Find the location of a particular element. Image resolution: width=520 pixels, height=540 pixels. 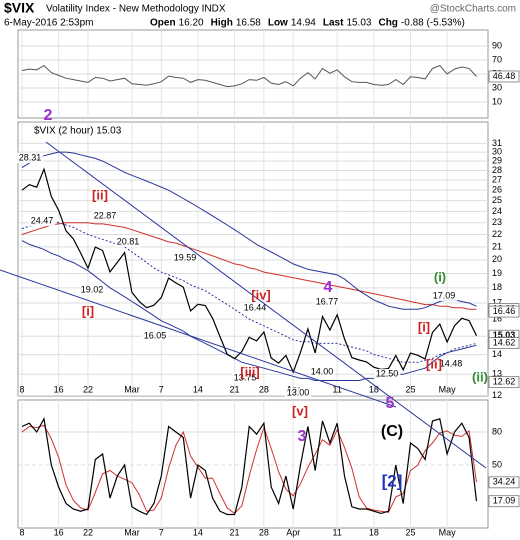

price-note: 24.47 is located at coordinates (42, 220).